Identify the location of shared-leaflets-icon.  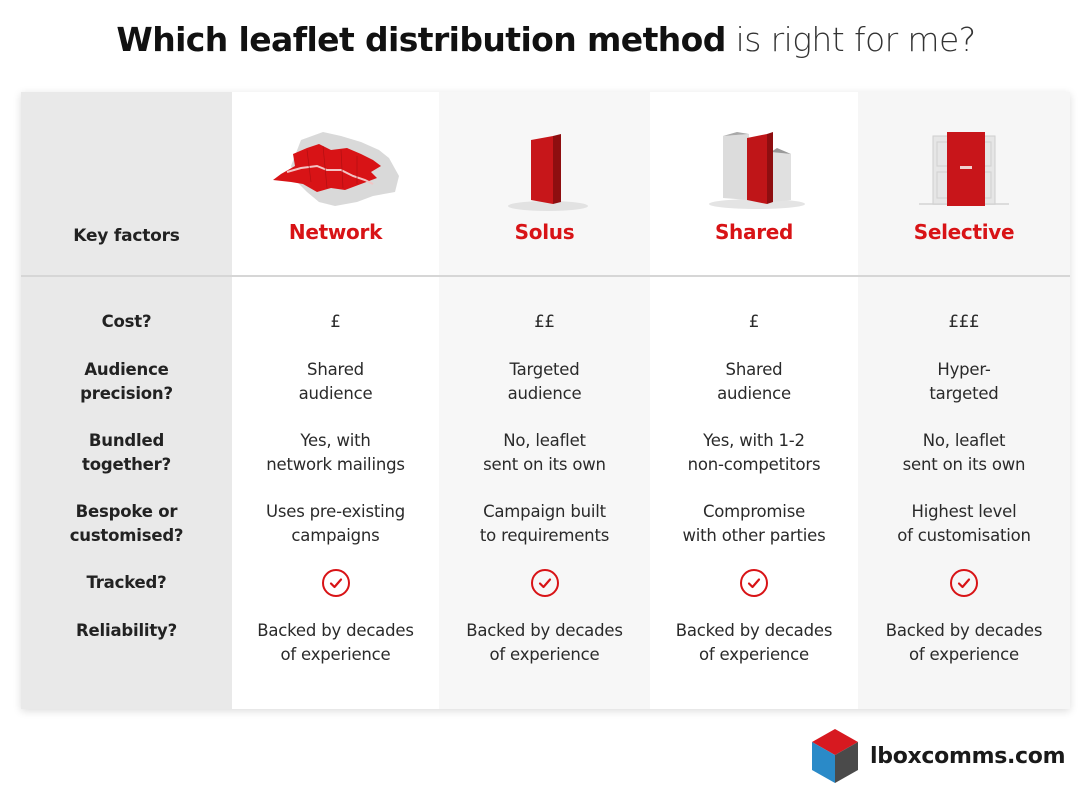
(754, 168).